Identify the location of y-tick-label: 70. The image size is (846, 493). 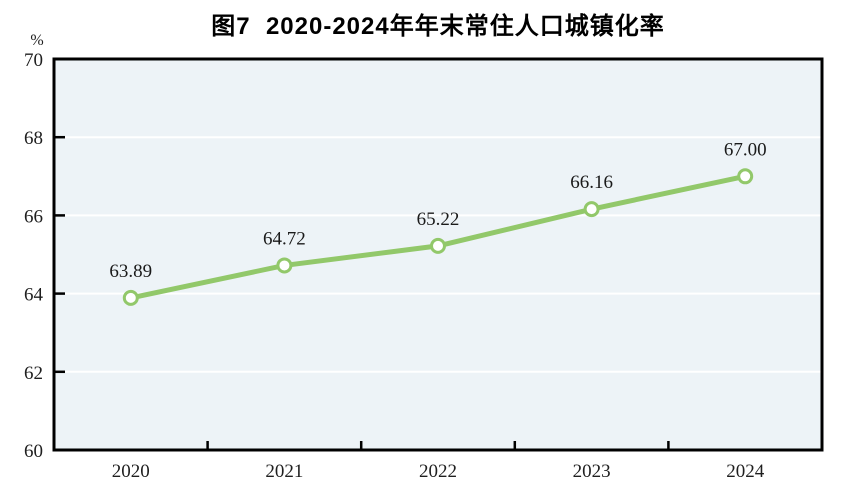
(33, 60).